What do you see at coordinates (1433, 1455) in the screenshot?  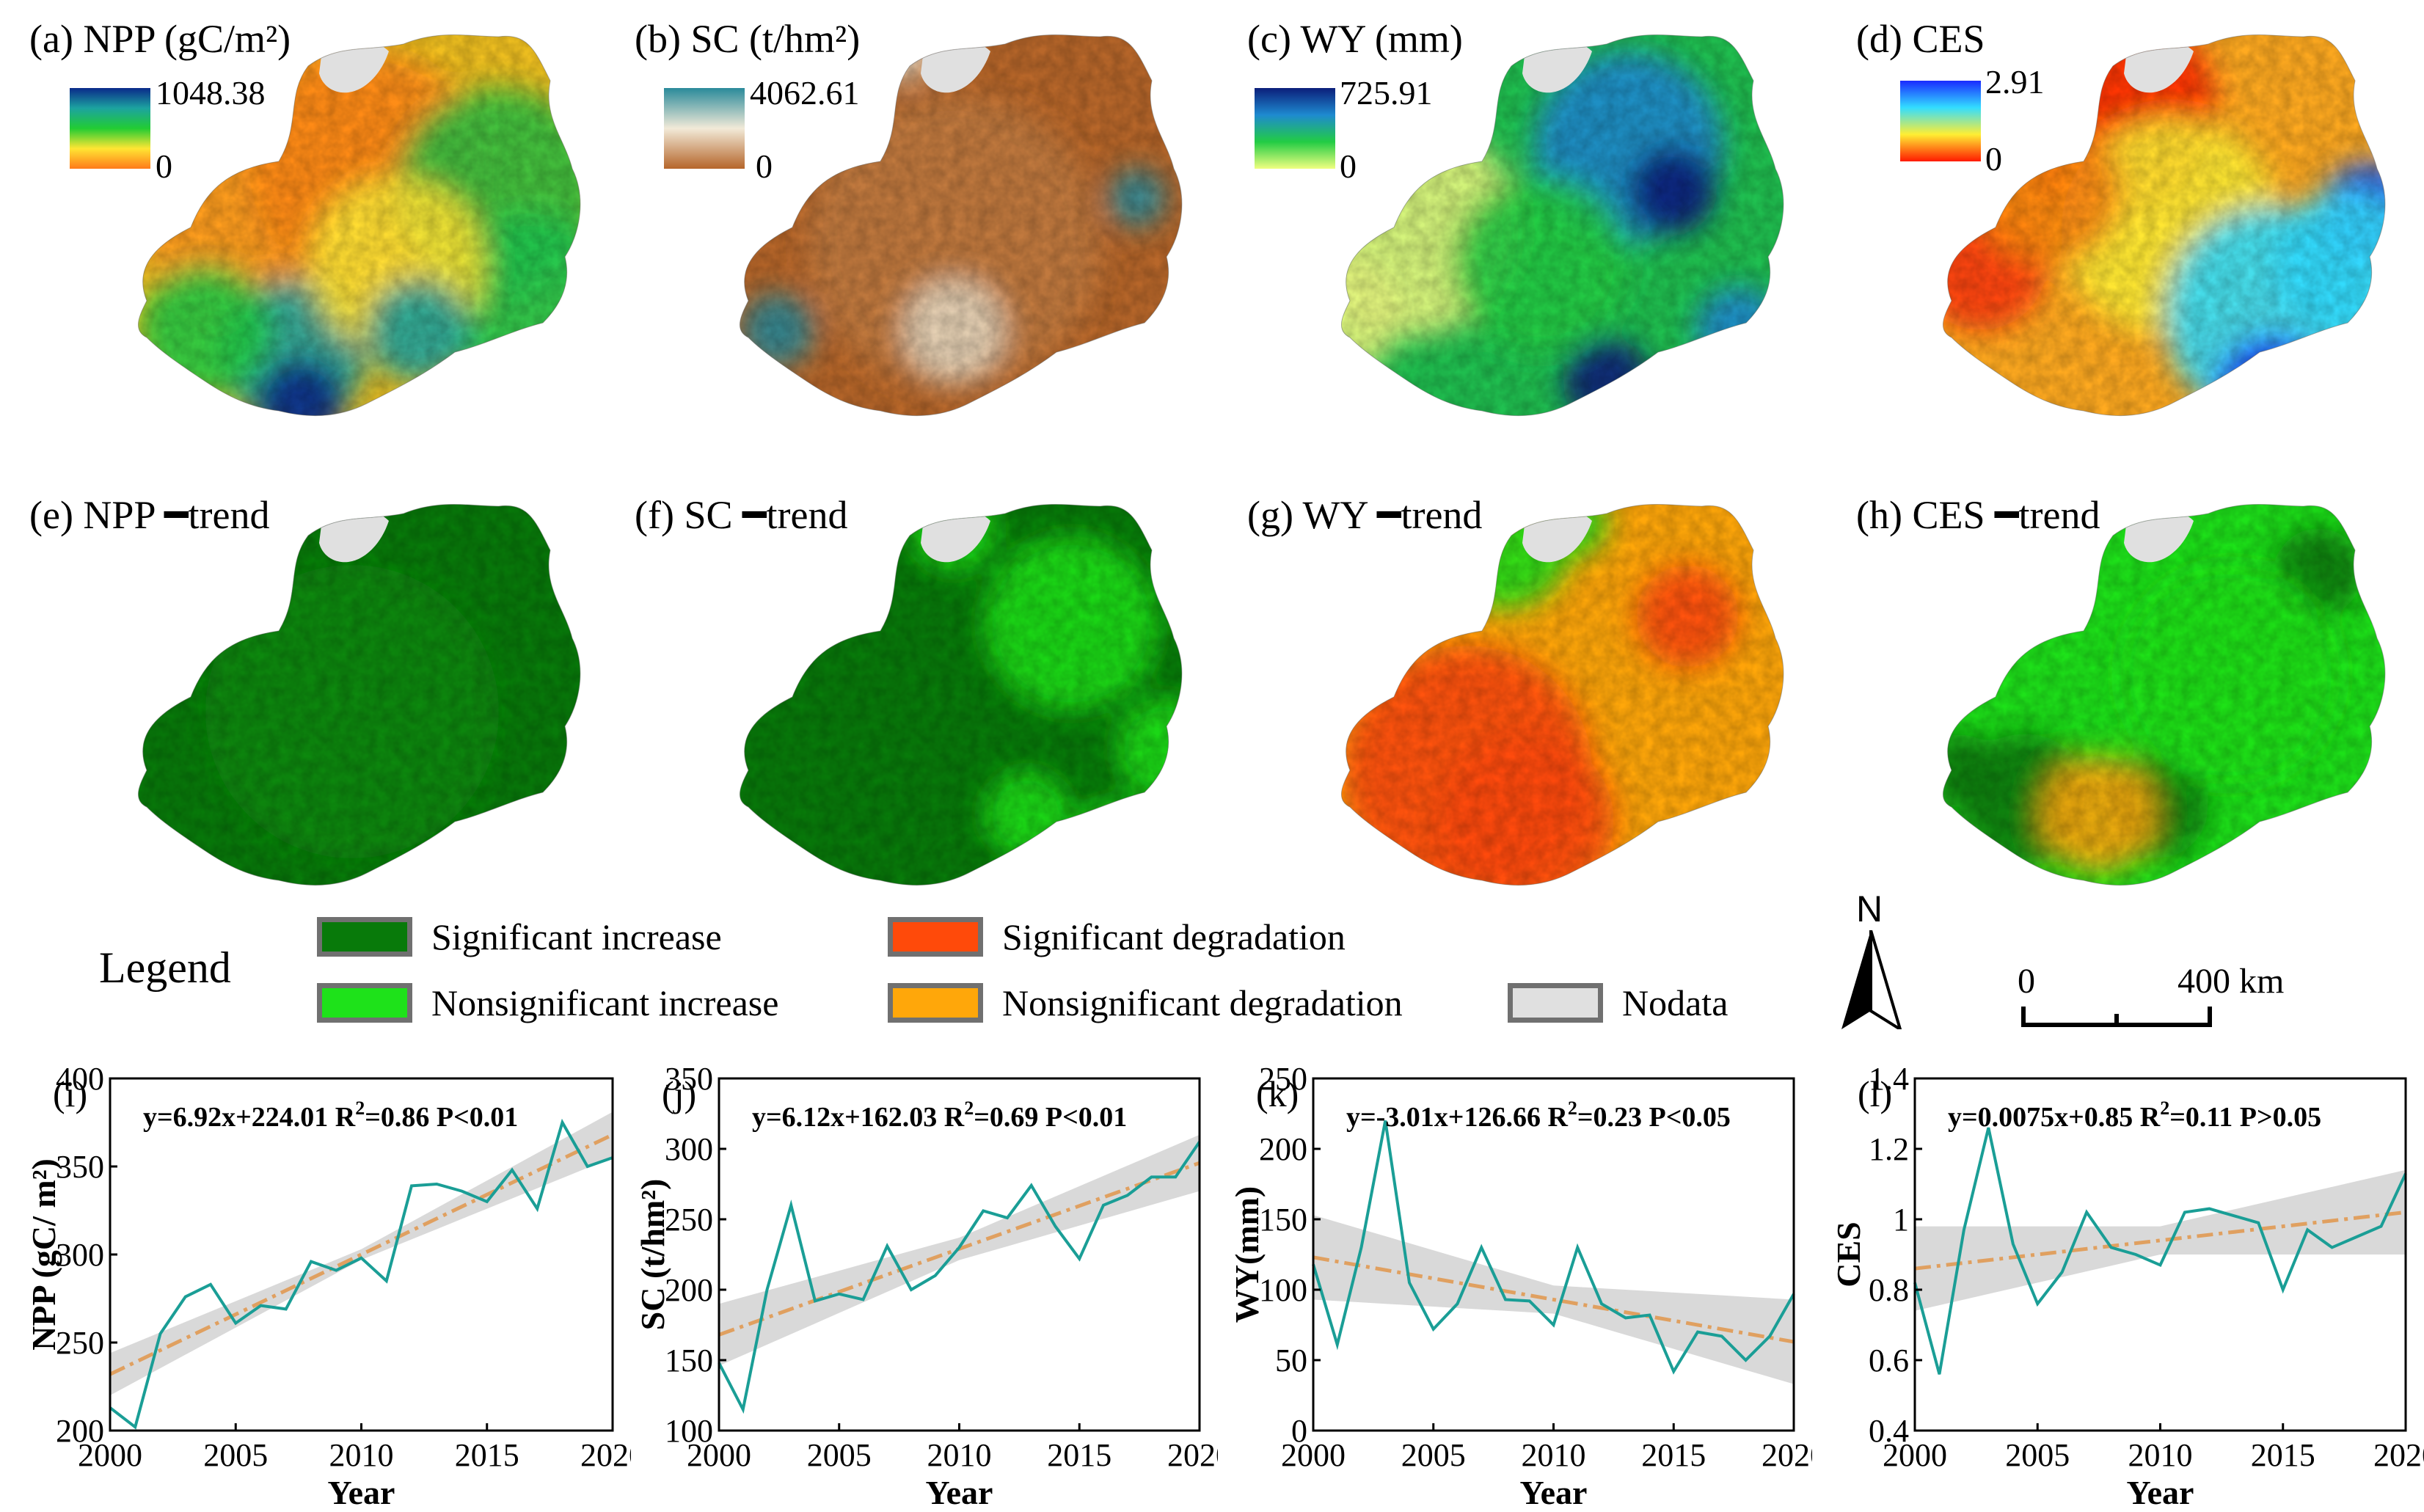 I see `x-tick-label: 2005` at bounding box center [1433, 1455].